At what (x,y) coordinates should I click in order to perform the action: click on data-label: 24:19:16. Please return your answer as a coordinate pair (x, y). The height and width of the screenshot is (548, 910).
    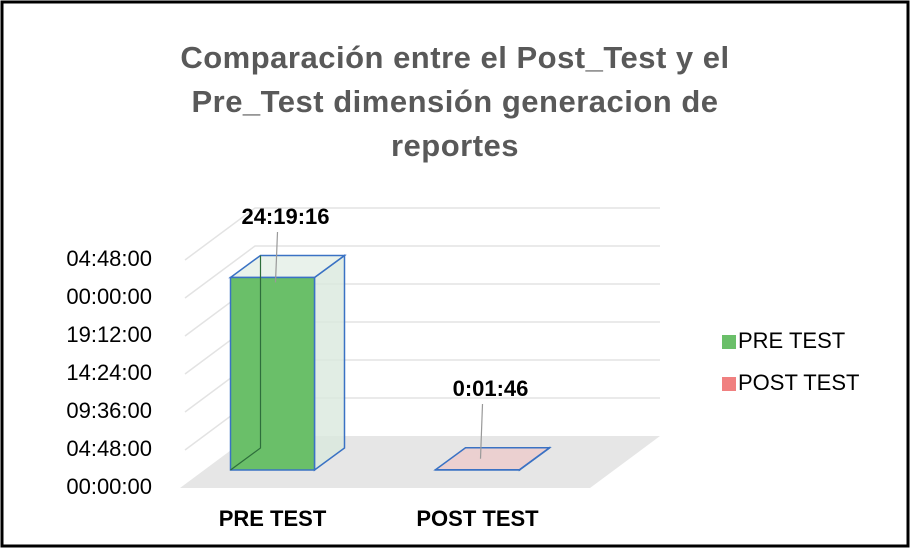
    Looking at the image, I should click on (285, 216).